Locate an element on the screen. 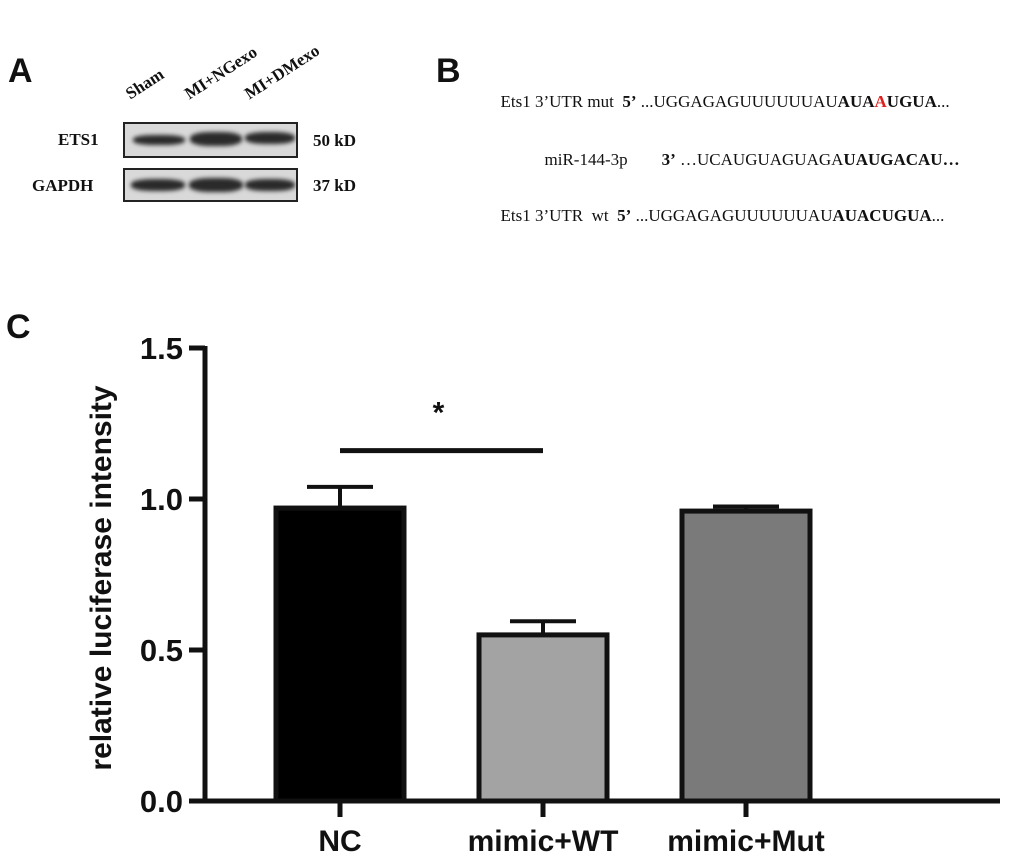  seq-seed-mut-b: UGUA is located at coordinates (911, 101).